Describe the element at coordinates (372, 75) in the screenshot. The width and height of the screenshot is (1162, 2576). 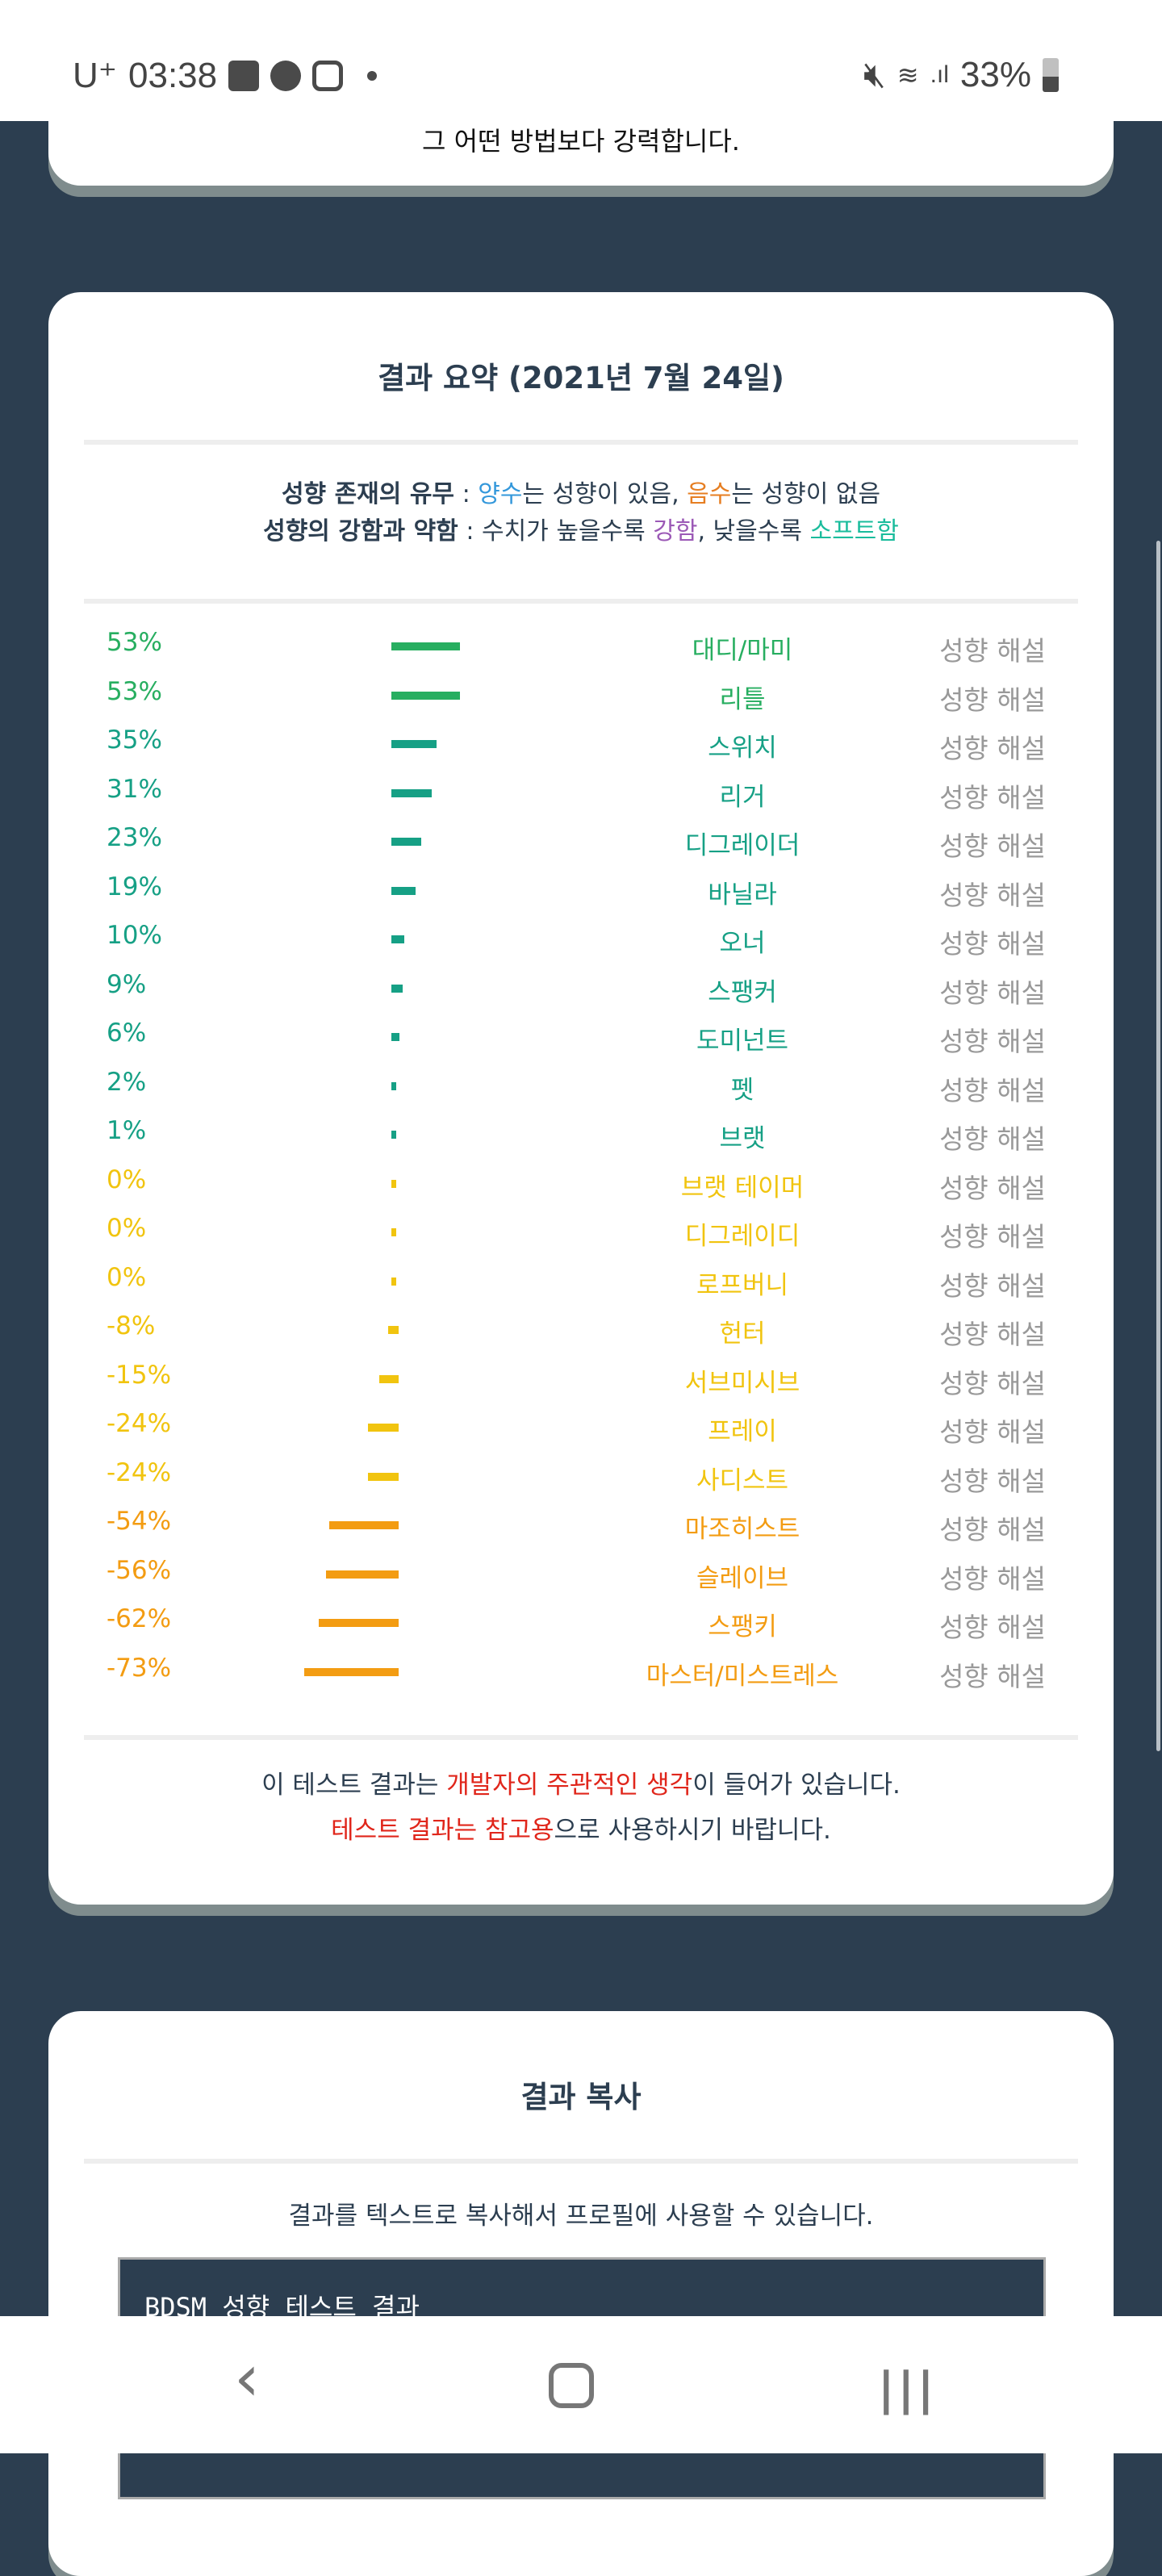
I see `notification-dot-icon` at that location.